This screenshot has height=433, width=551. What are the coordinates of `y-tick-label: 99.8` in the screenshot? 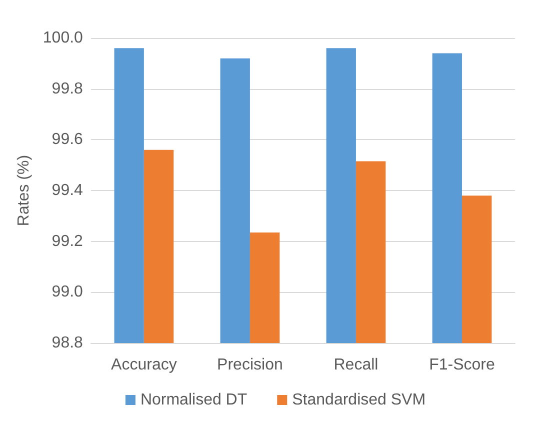 It's located at (68, 89).